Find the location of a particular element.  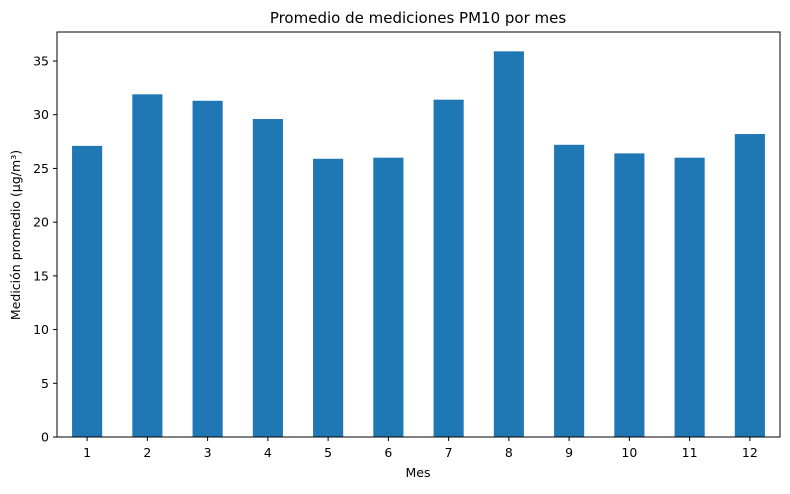

y-axis-label: Medición promedio (µg/m³) is located at coordinates (15, 235).